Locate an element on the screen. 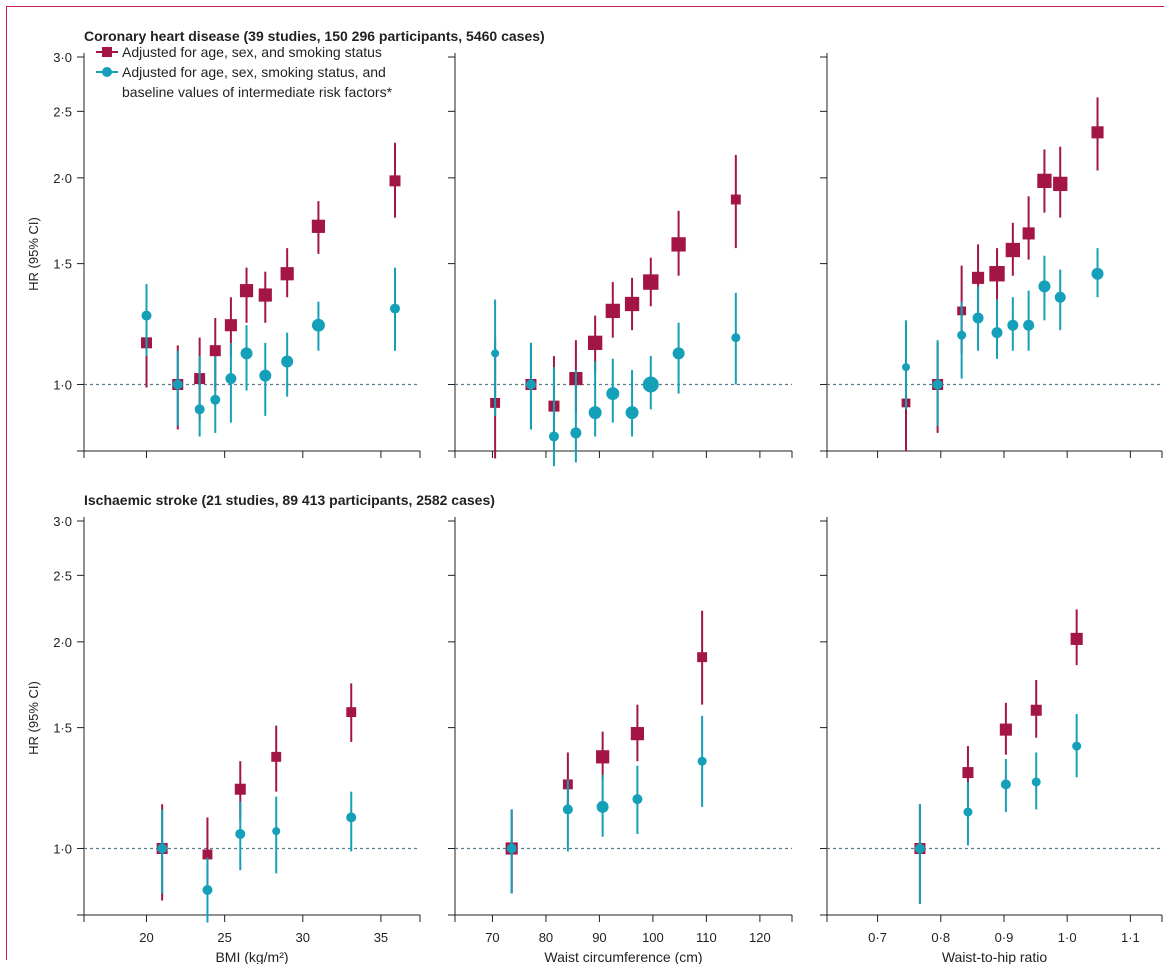 Image resolution: width=1168 pixels, height=964 pixels. x-tick-label: 25 is located at coordinates (224, 937).